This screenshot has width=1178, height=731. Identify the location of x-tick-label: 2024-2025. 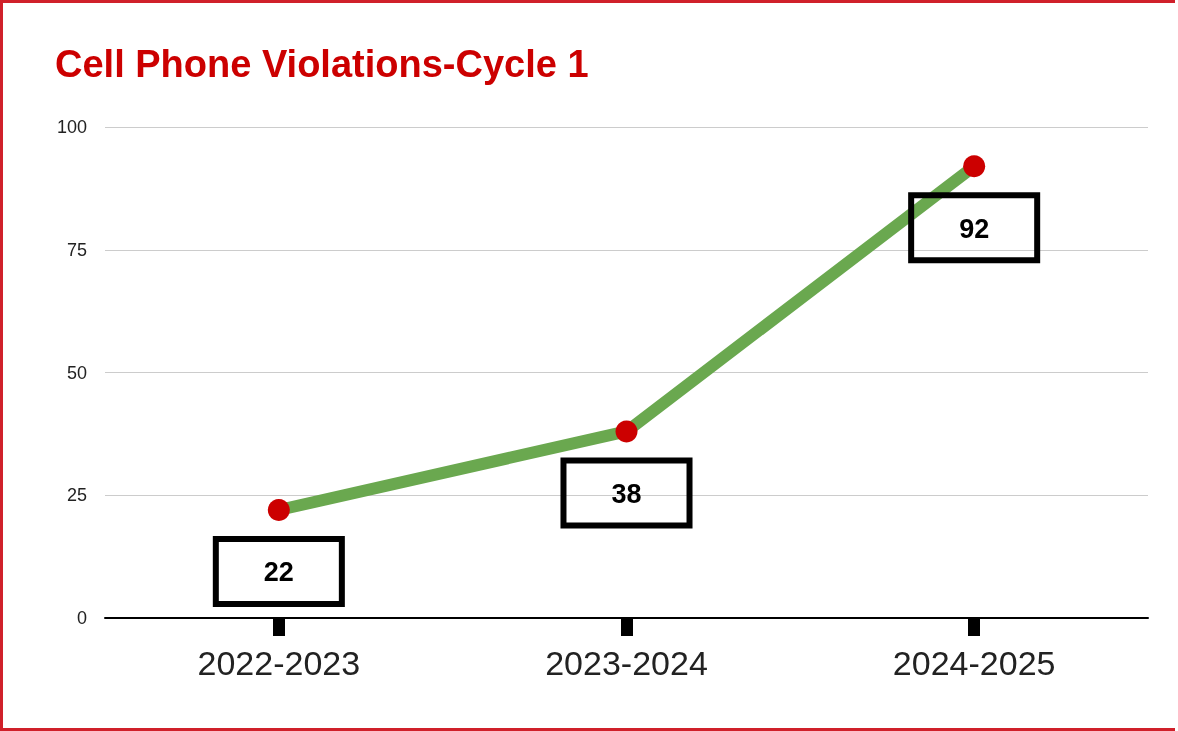
(974, 663).